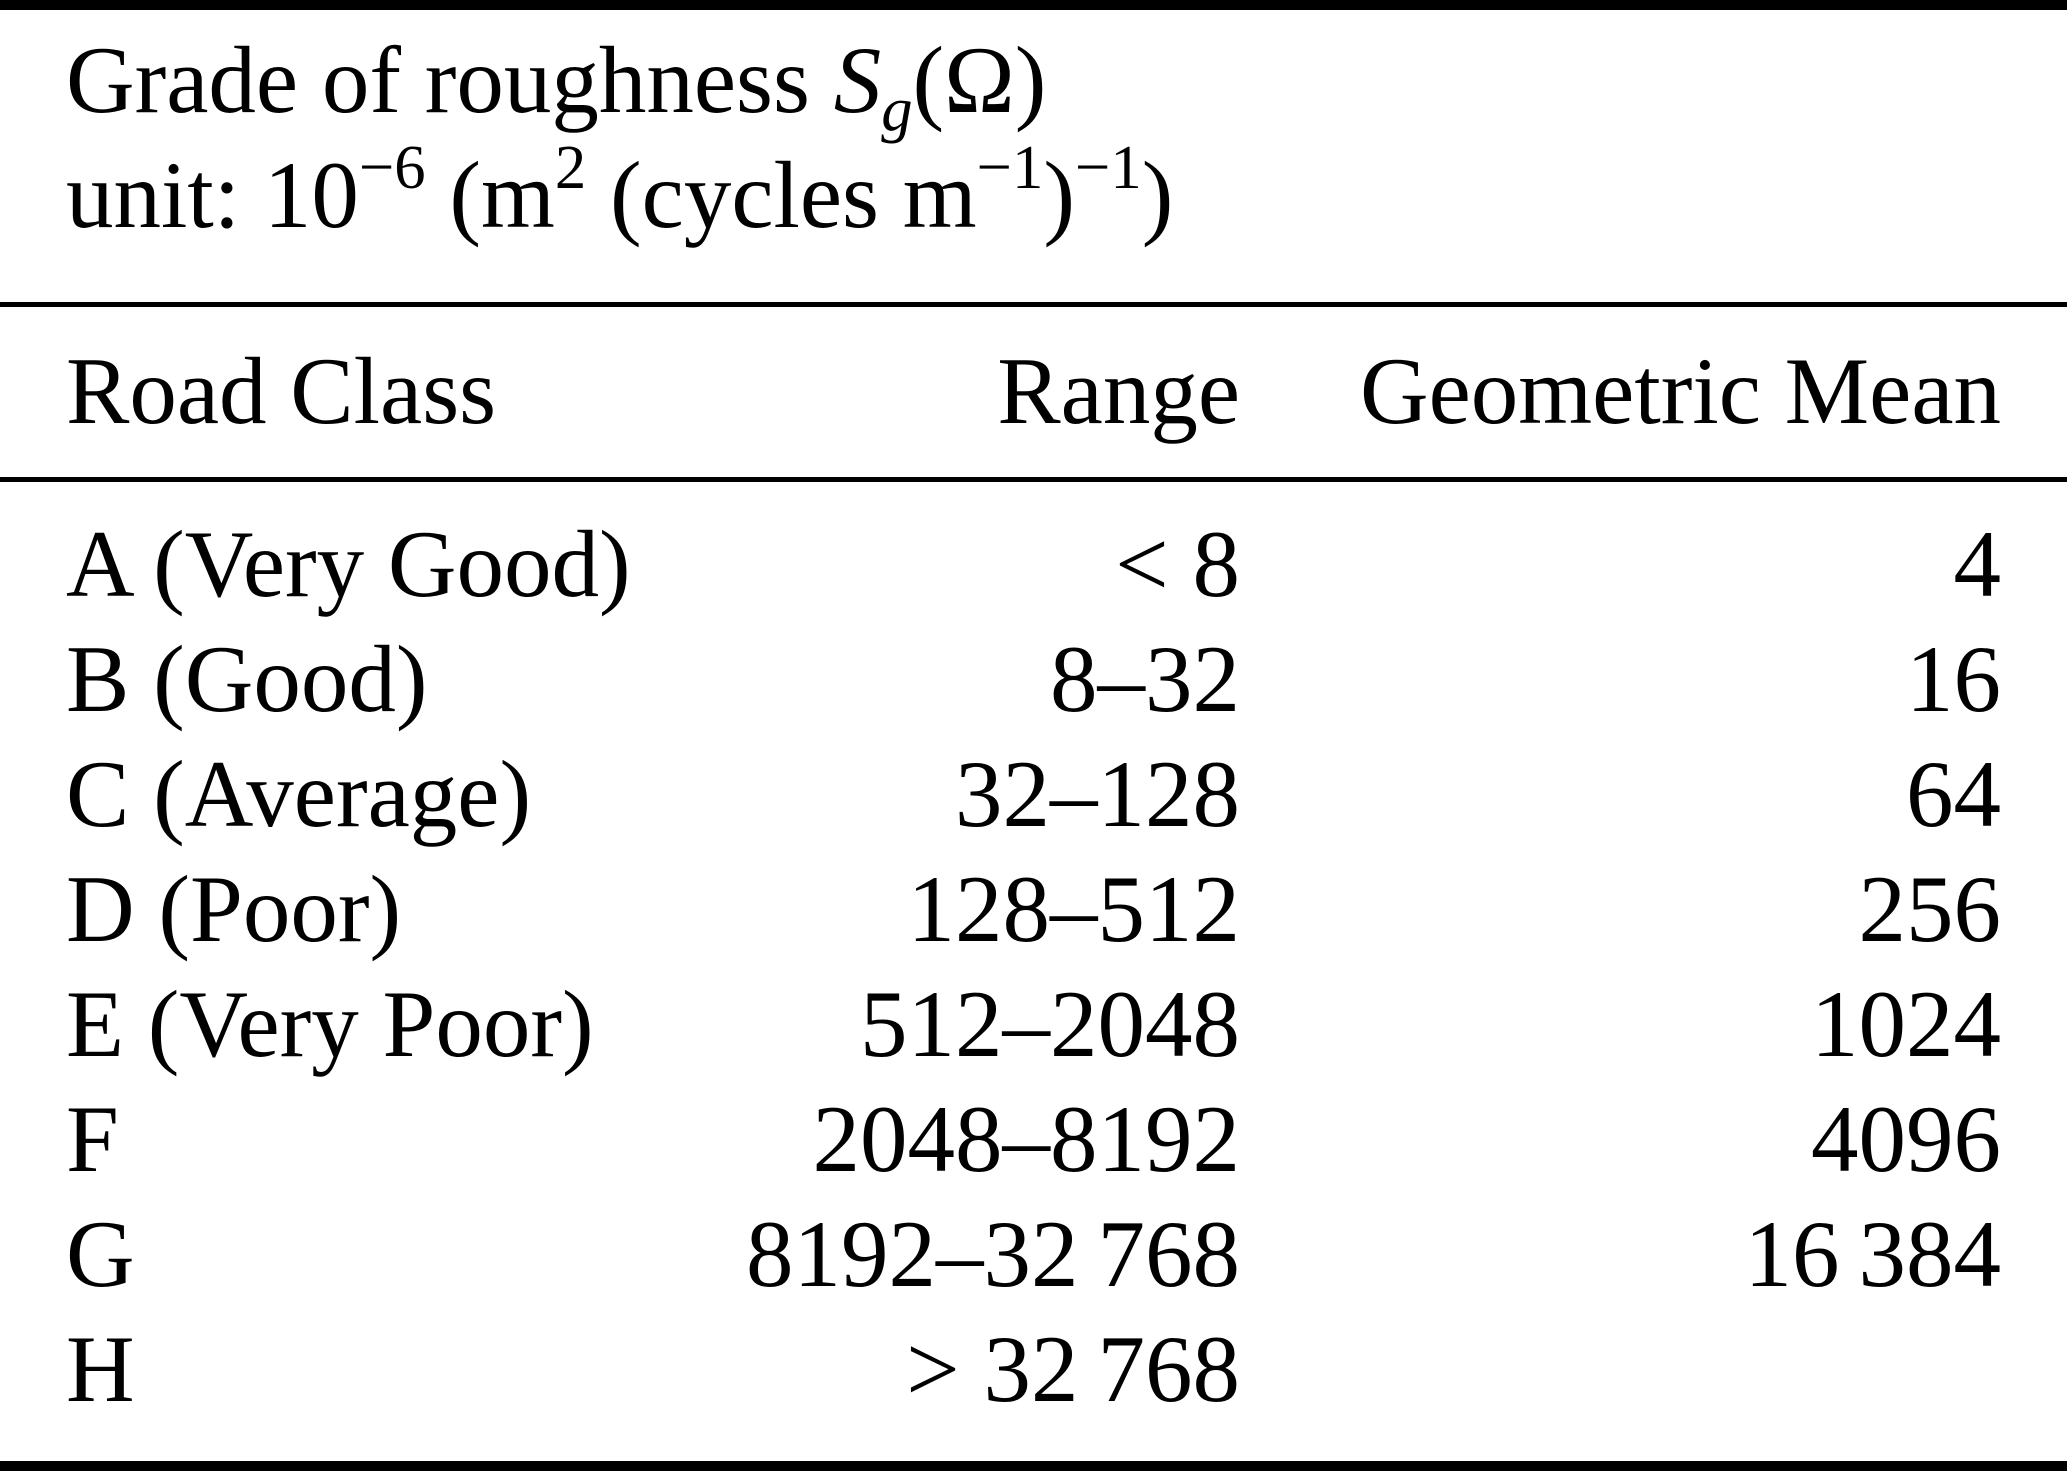 This screenshot has width=2067, height=1471. Describe the element at coordinates (234, 909) in the screenshot. I see `cell-road-class: D (Poor)` at that location.